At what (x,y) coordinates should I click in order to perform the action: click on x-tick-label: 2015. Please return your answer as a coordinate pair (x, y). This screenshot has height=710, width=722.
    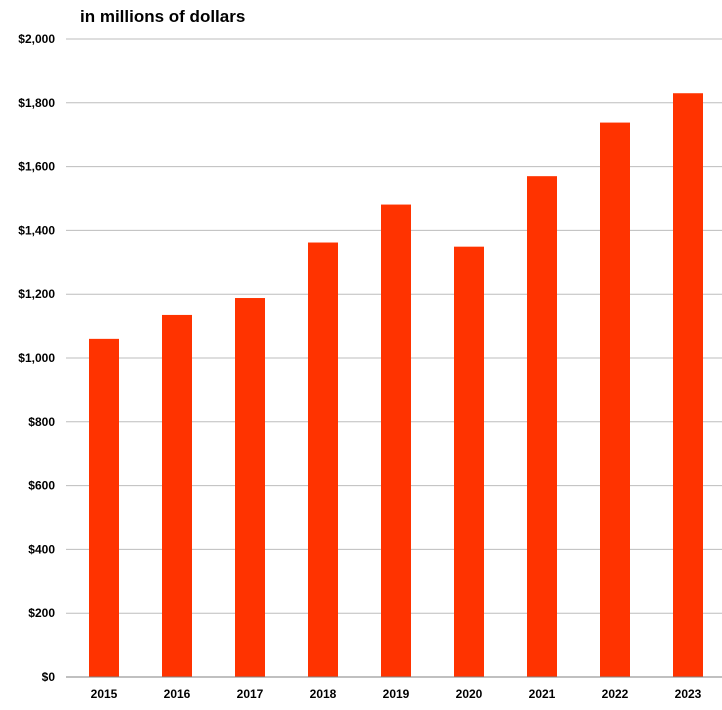
    Looking at the image, I should click on (104, 694).